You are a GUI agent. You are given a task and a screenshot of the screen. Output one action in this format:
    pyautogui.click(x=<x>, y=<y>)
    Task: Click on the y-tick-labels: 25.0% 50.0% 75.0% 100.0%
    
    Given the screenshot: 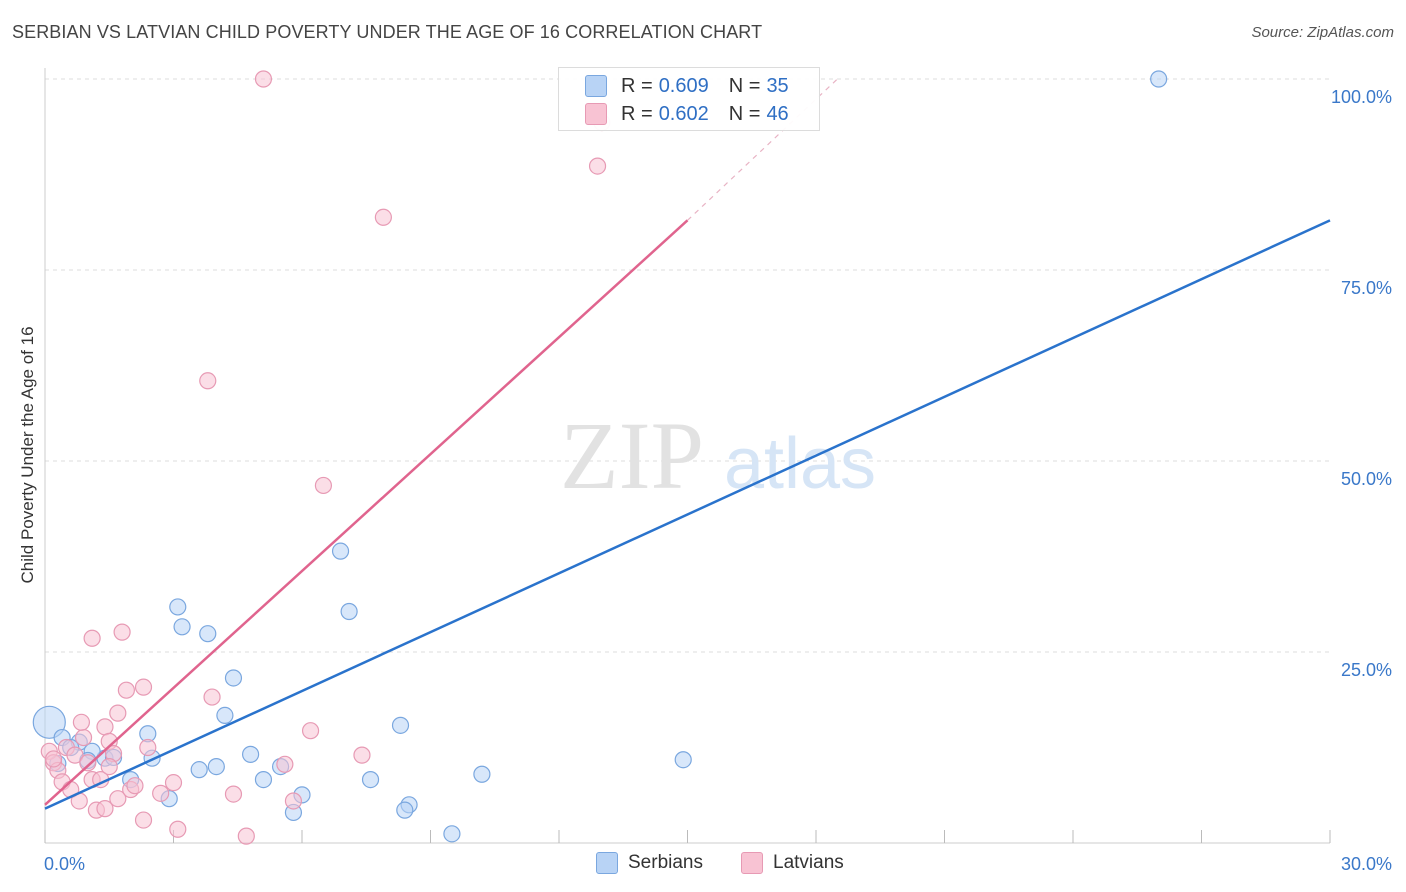 What is the action you would take?
    pyautogui.click(x=1361, y=383)
    